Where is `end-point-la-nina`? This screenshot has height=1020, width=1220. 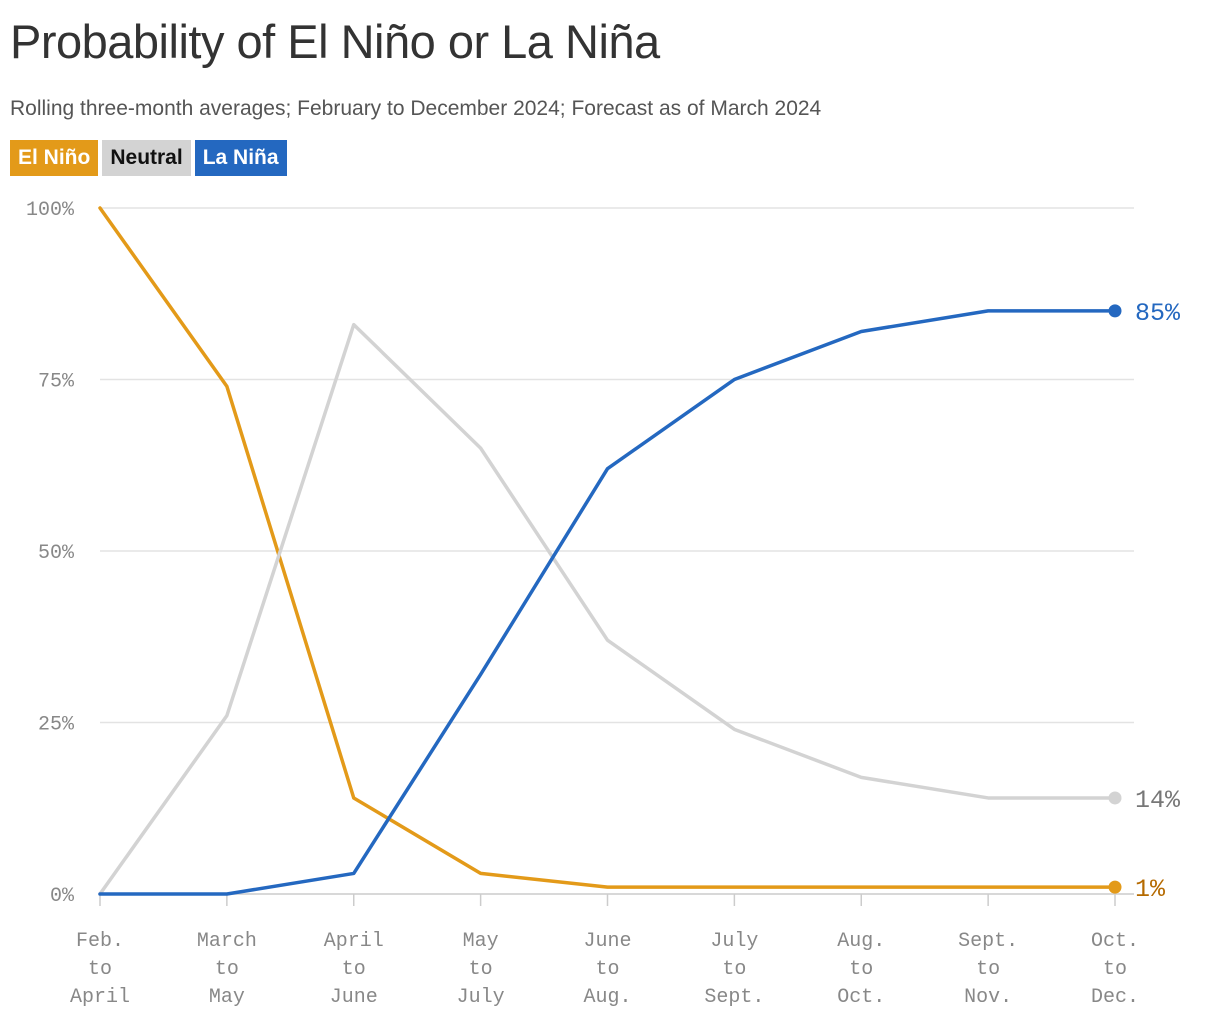 end-point-la-nina is located at coordinates (1115, 311).